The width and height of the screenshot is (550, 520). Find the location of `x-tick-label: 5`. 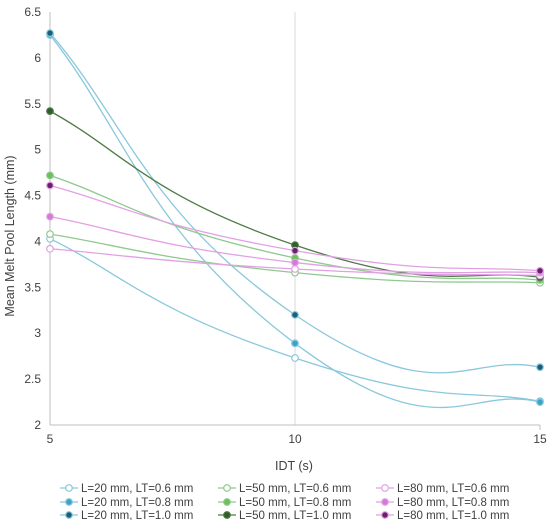

x-tick-label: 5 is located at coordinates (50, 439).